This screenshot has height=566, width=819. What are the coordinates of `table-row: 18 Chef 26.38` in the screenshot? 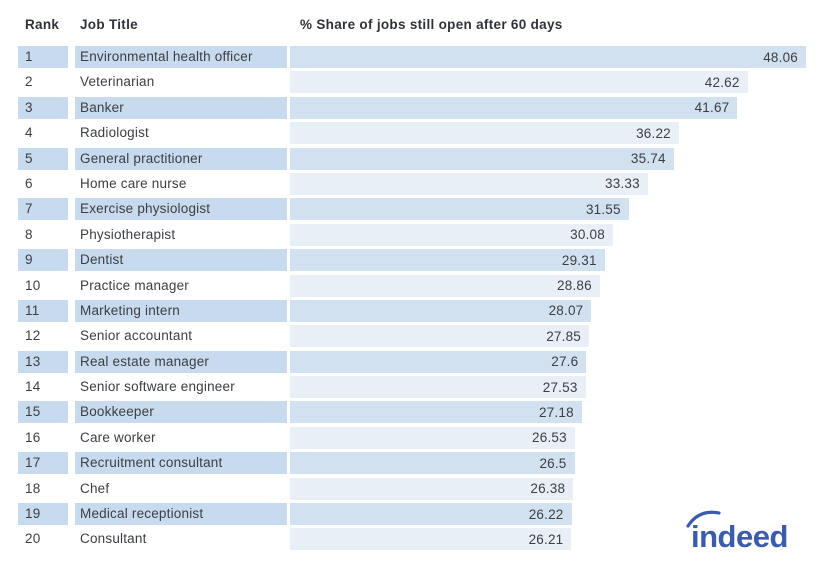 It's located at (412, 488).